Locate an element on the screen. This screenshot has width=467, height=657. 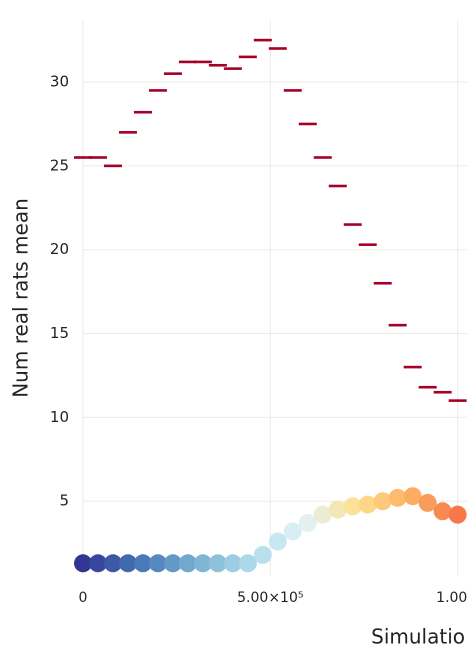
y-tick-label: 30 is located at coordinates (59, 82).